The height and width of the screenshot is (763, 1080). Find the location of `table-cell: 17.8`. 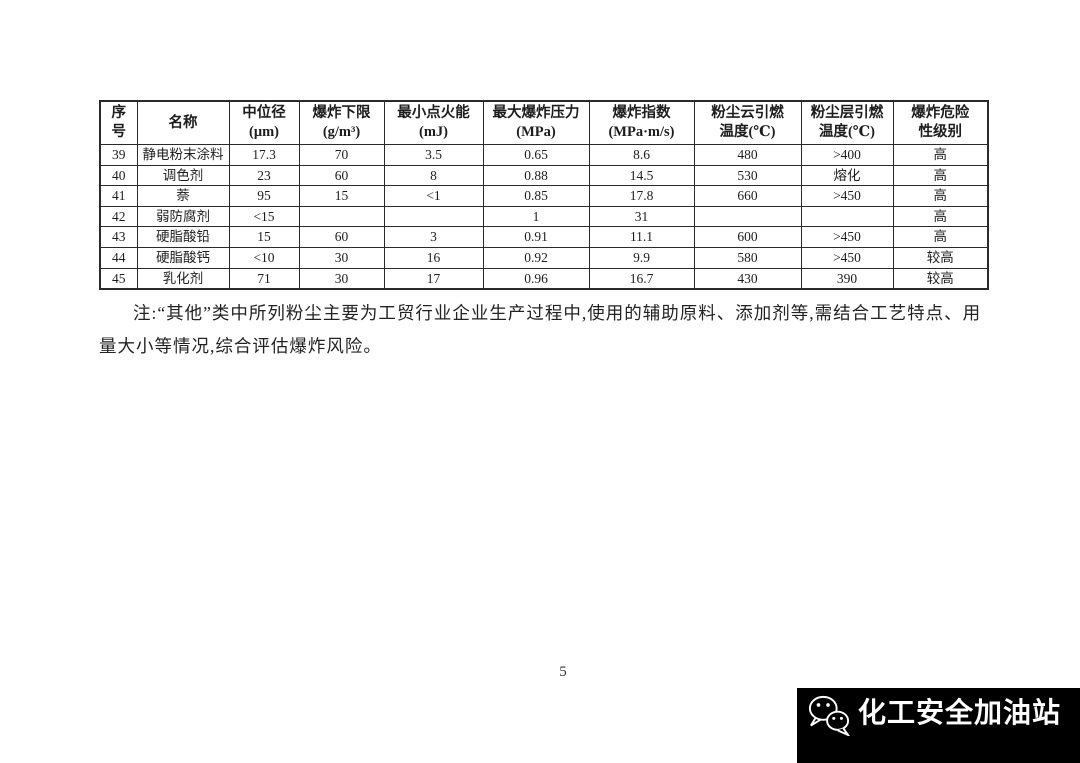

table-cell: 17.8 is located at coordinates (641, 196).